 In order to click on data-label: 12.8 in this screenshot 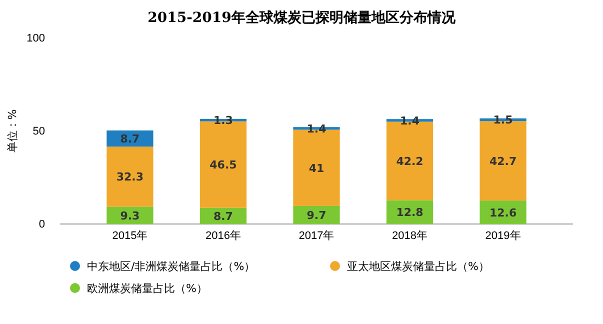, I will do `click(410, 213)`.